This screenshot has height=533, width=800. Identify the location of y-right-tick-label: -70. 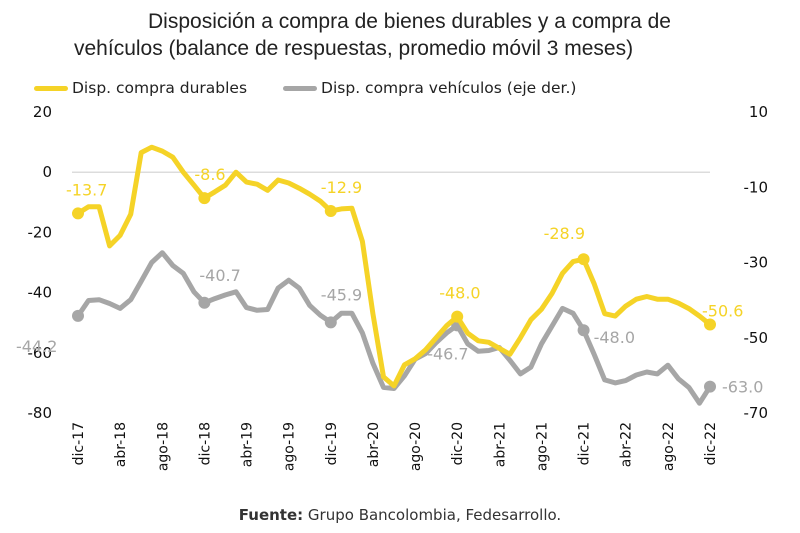
(756, 413).